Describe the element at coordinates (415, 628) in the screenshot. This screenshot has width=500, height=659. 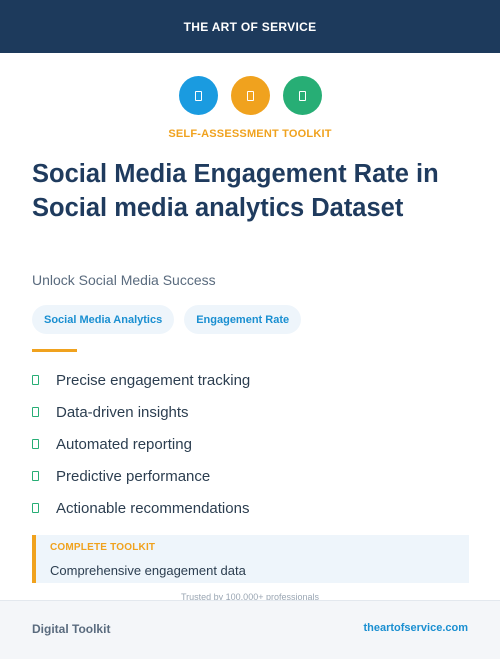
I see `website-link: theartofservice.com` at that location.